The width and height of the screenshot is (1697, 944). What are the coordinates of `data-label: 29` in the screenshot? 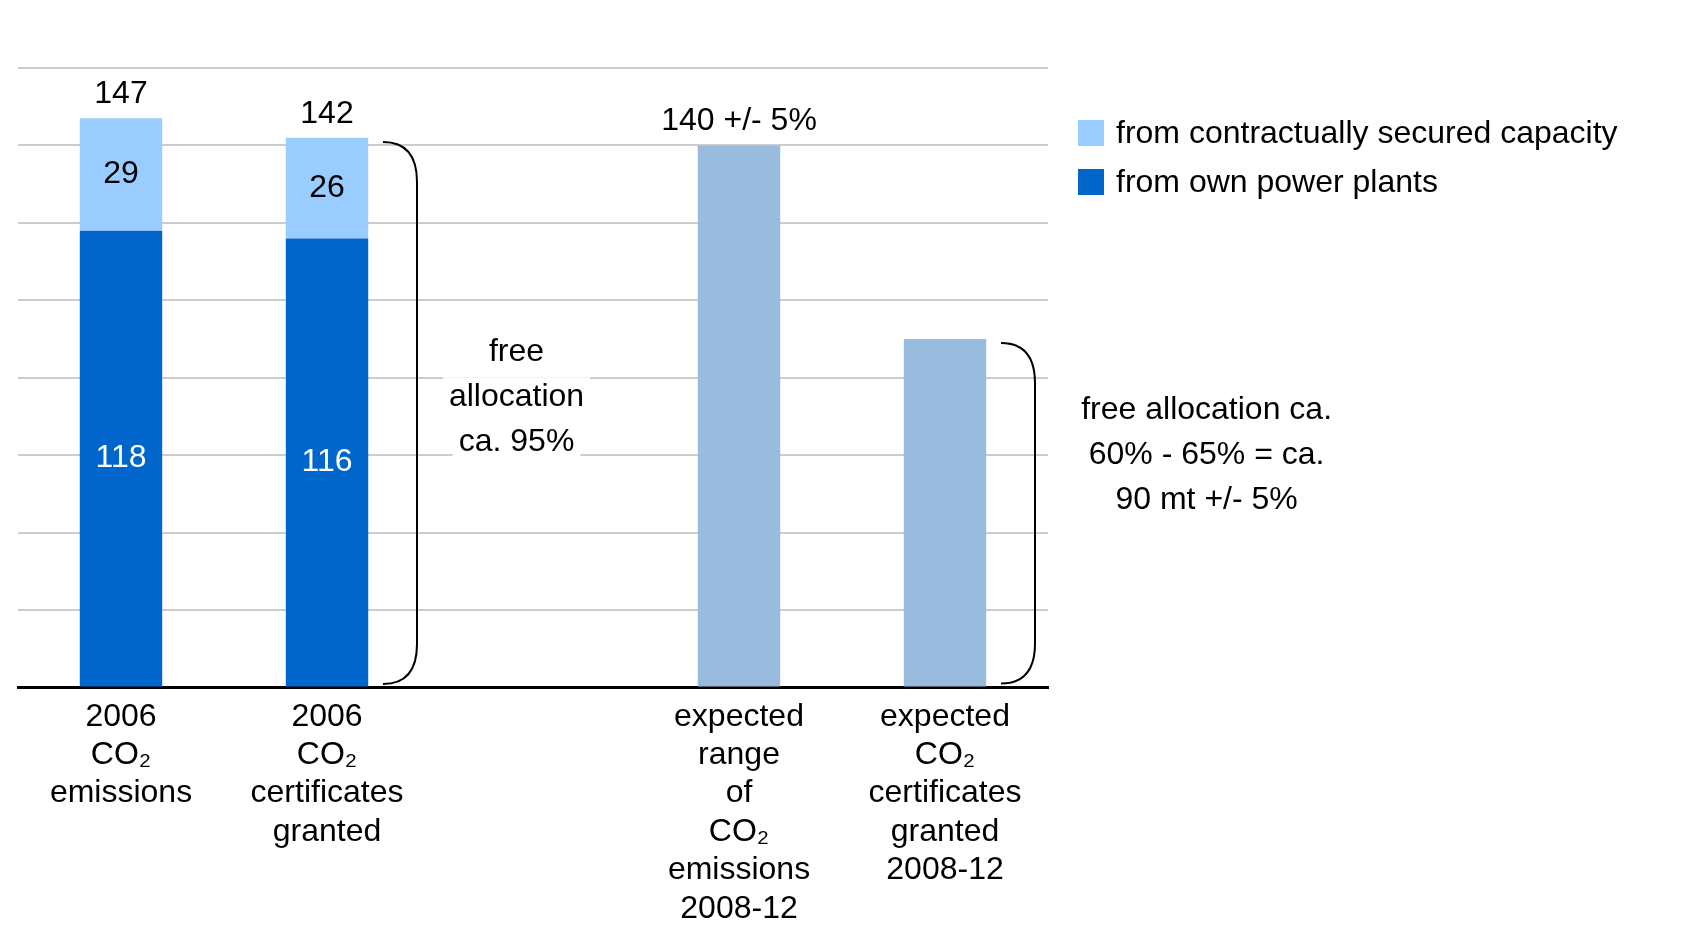 It's located at (121, 172).